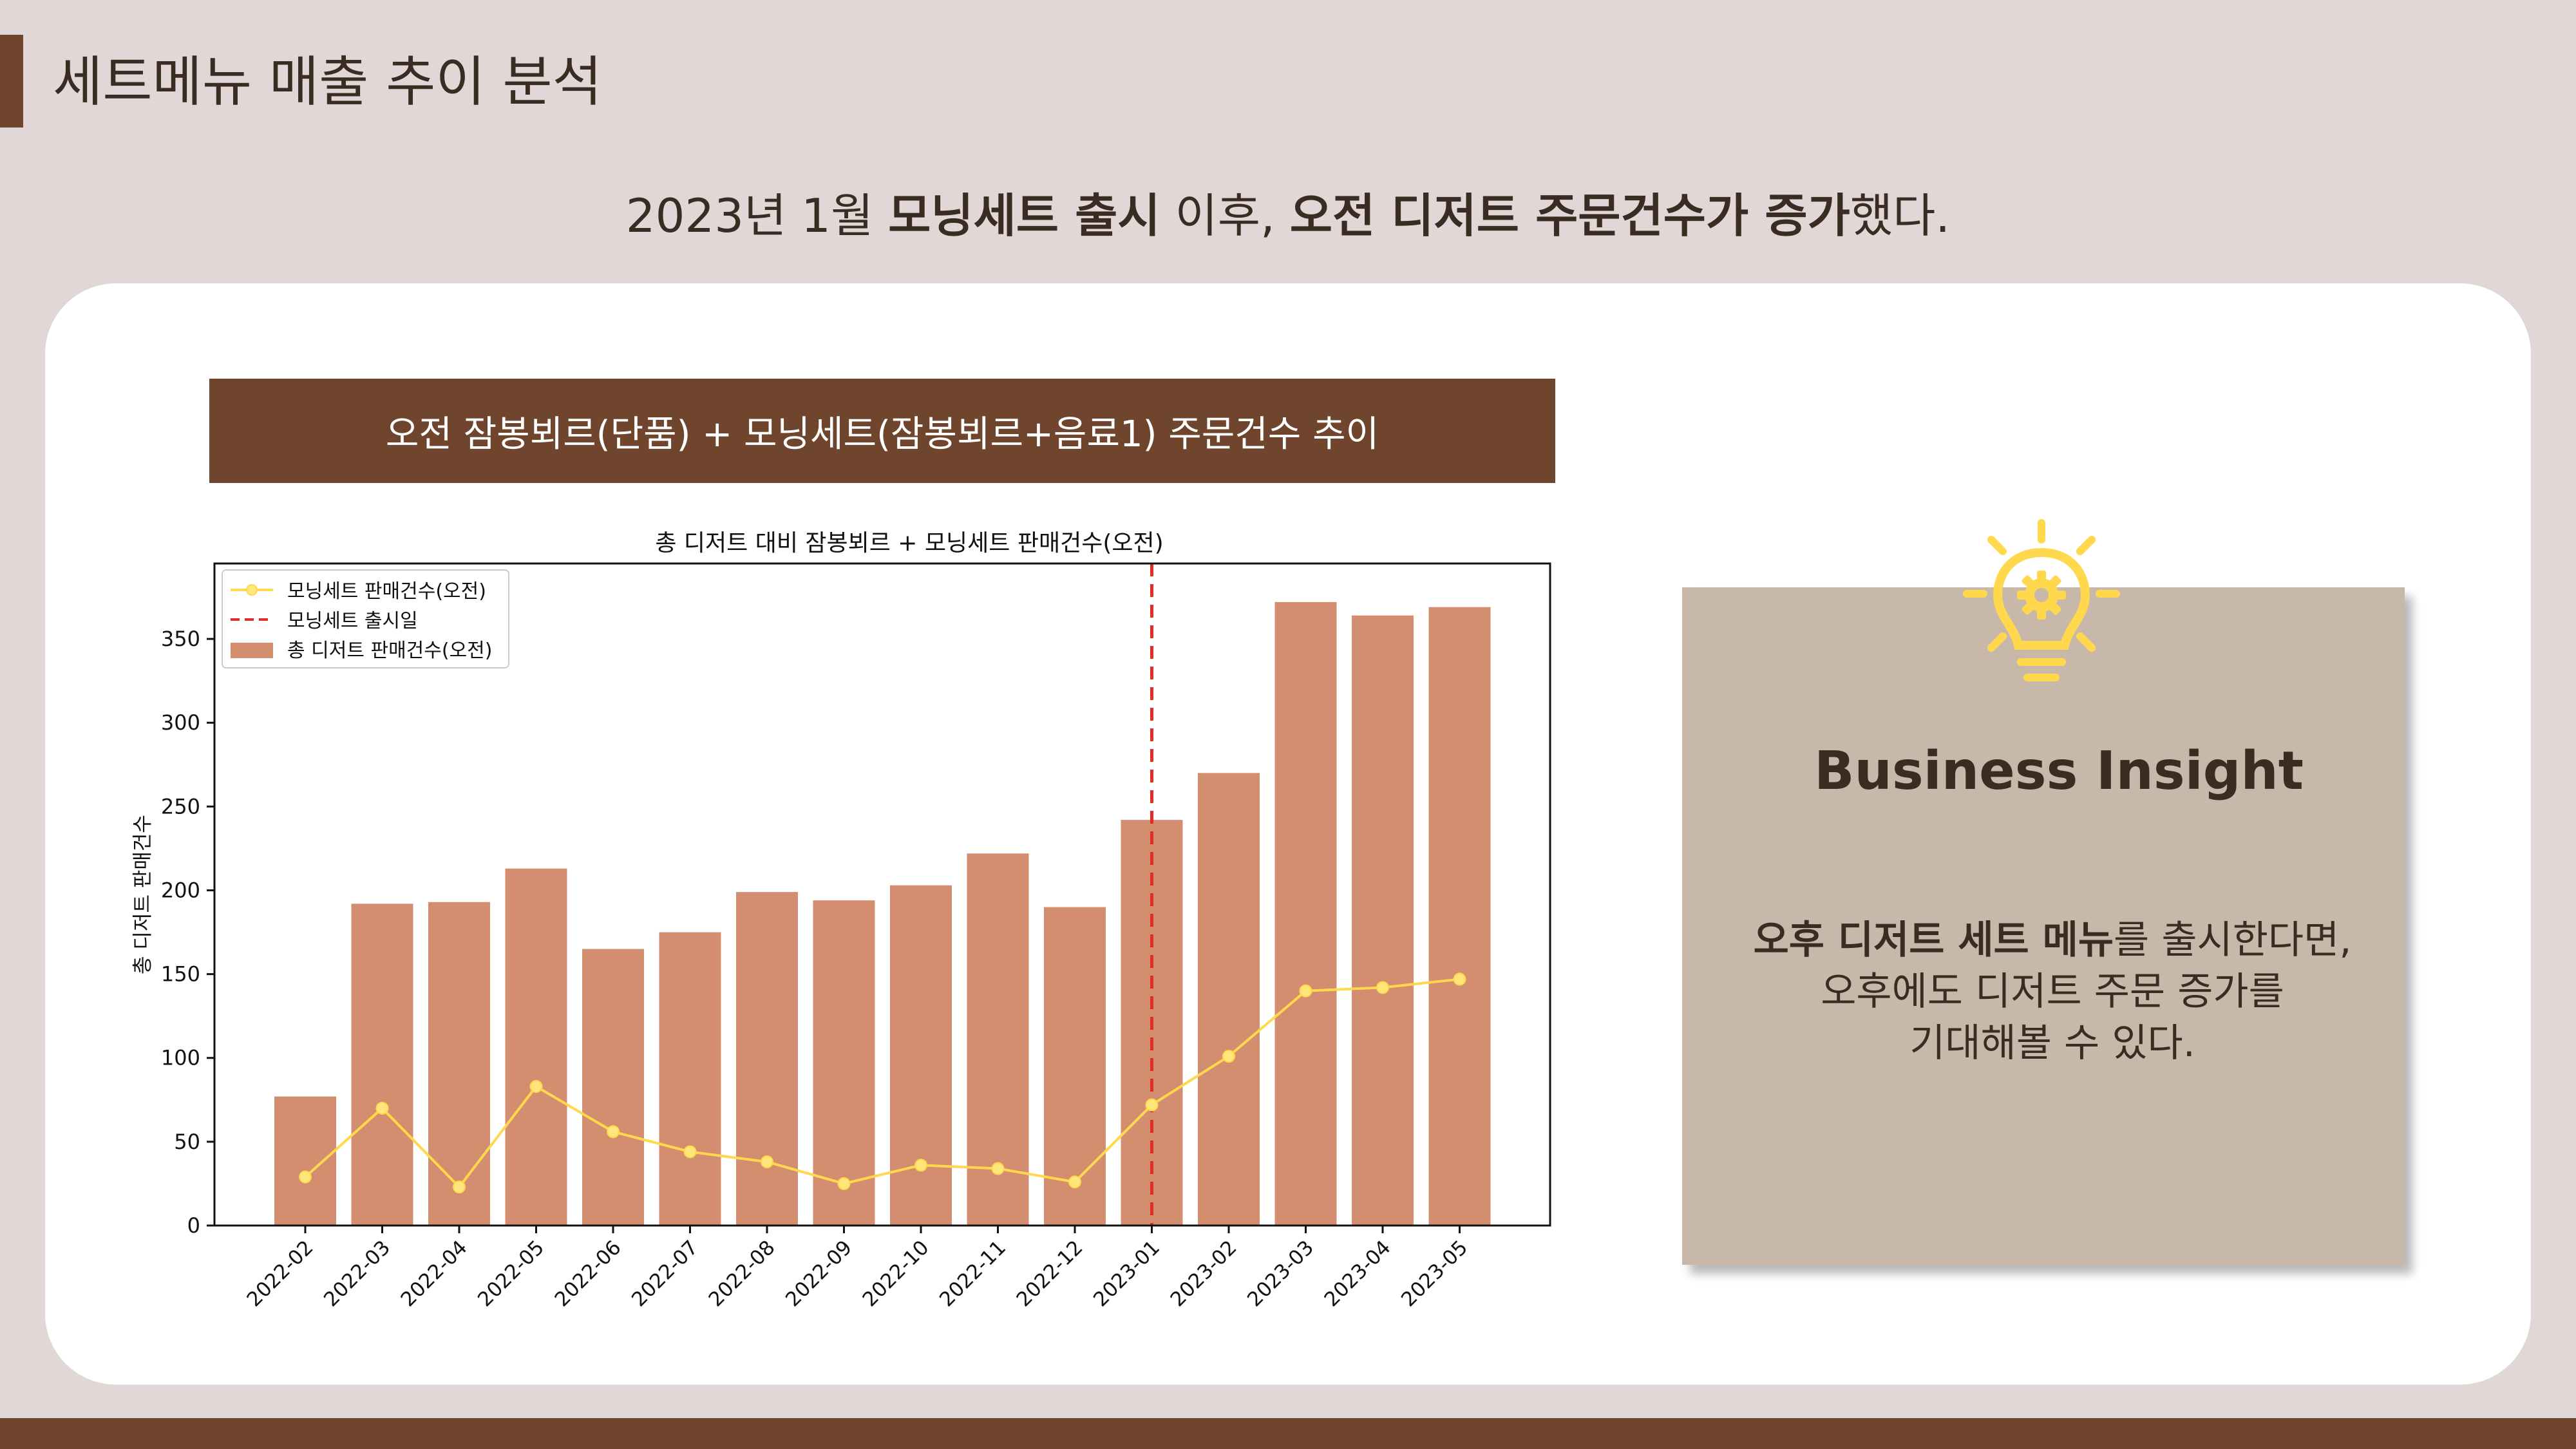 The width and height of the screenshot is (2576, 1449). What do you see at coordinates (187, 1142) in the screenshot?
I see `y-tick-label: 50` at bounding box center [187, 1142].